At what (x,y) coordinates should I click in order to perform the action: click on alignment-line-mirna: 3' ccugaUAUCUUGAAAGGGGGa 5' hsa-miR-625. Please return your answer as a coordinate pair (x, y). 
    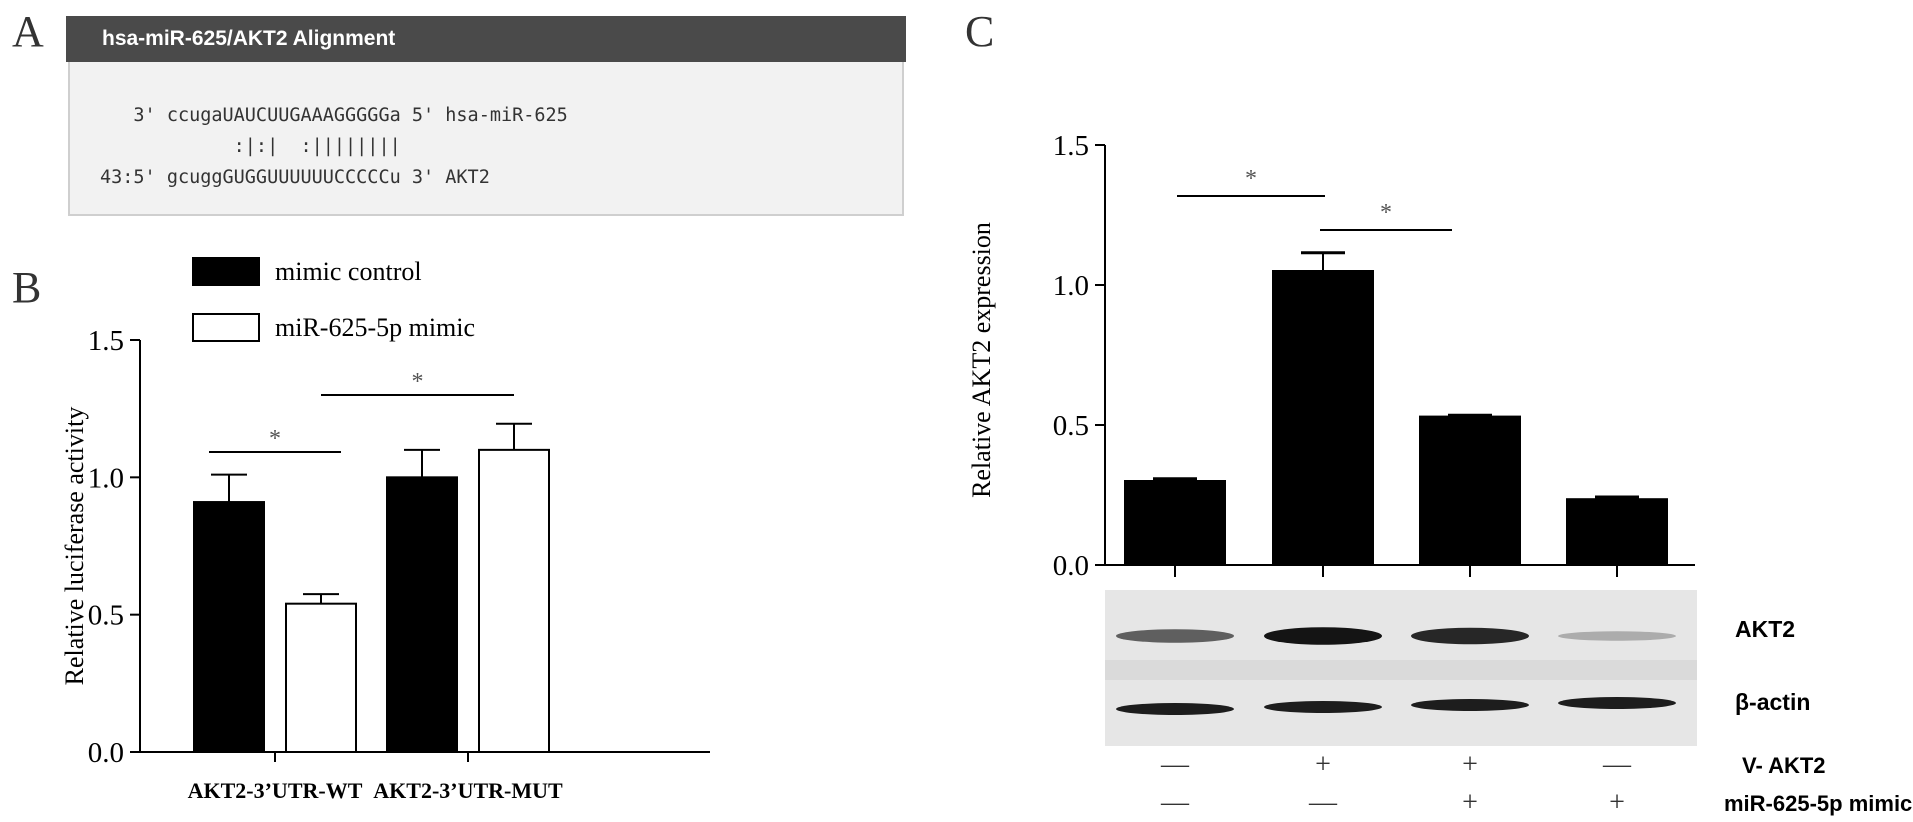
    Looking at the image, I should click on (334, 115).